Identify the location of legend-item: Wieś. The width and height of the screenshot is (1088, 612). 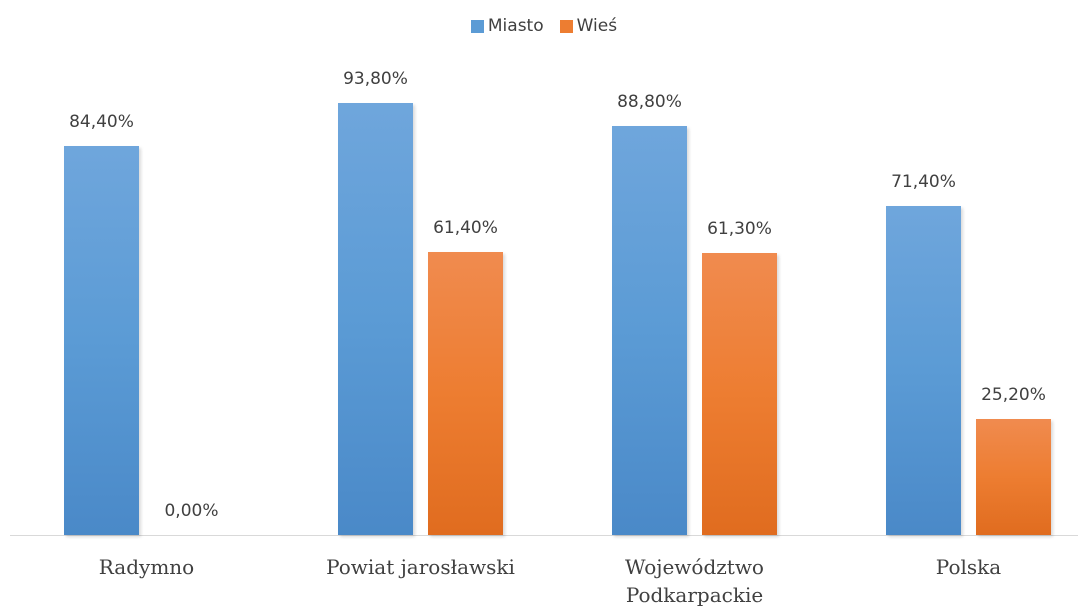
(588, 26).